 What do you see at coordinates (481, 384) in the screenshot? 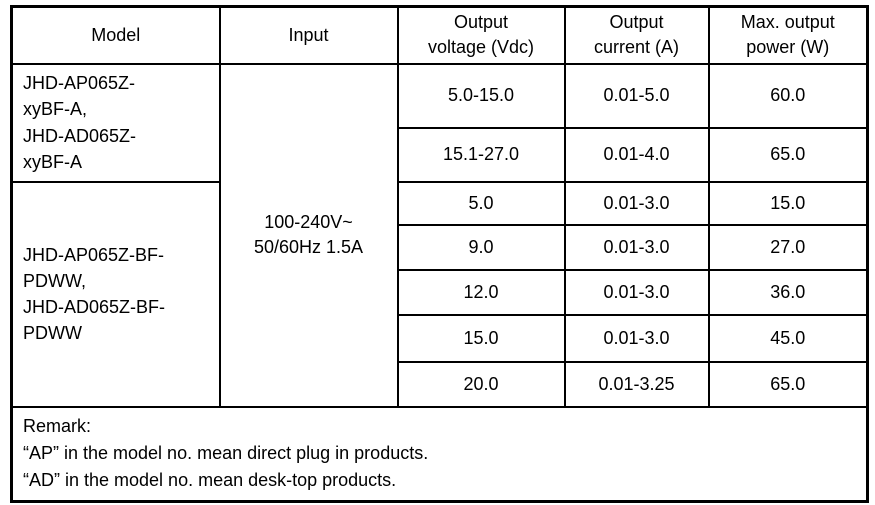
I see `output-voltage-cell: 20.0` at bounding box center [481, 384].